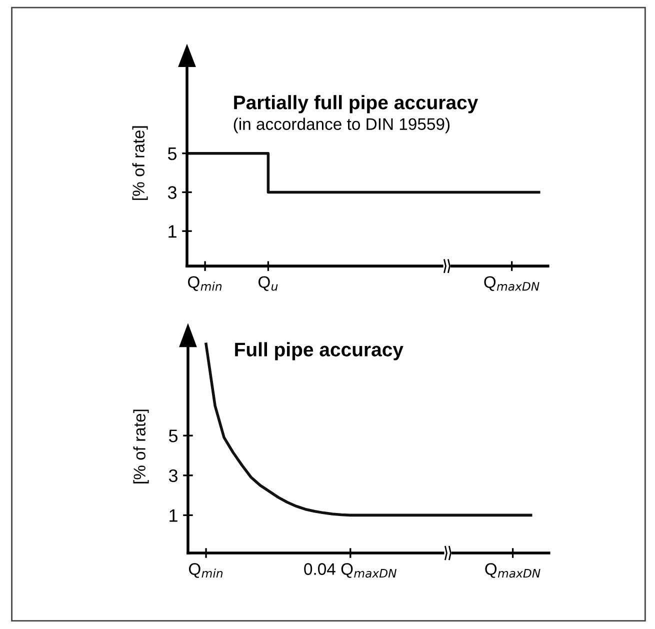 The image size is (655, 629). I want to click on text: (in accordance to DIN 19559), so click(342, 126).